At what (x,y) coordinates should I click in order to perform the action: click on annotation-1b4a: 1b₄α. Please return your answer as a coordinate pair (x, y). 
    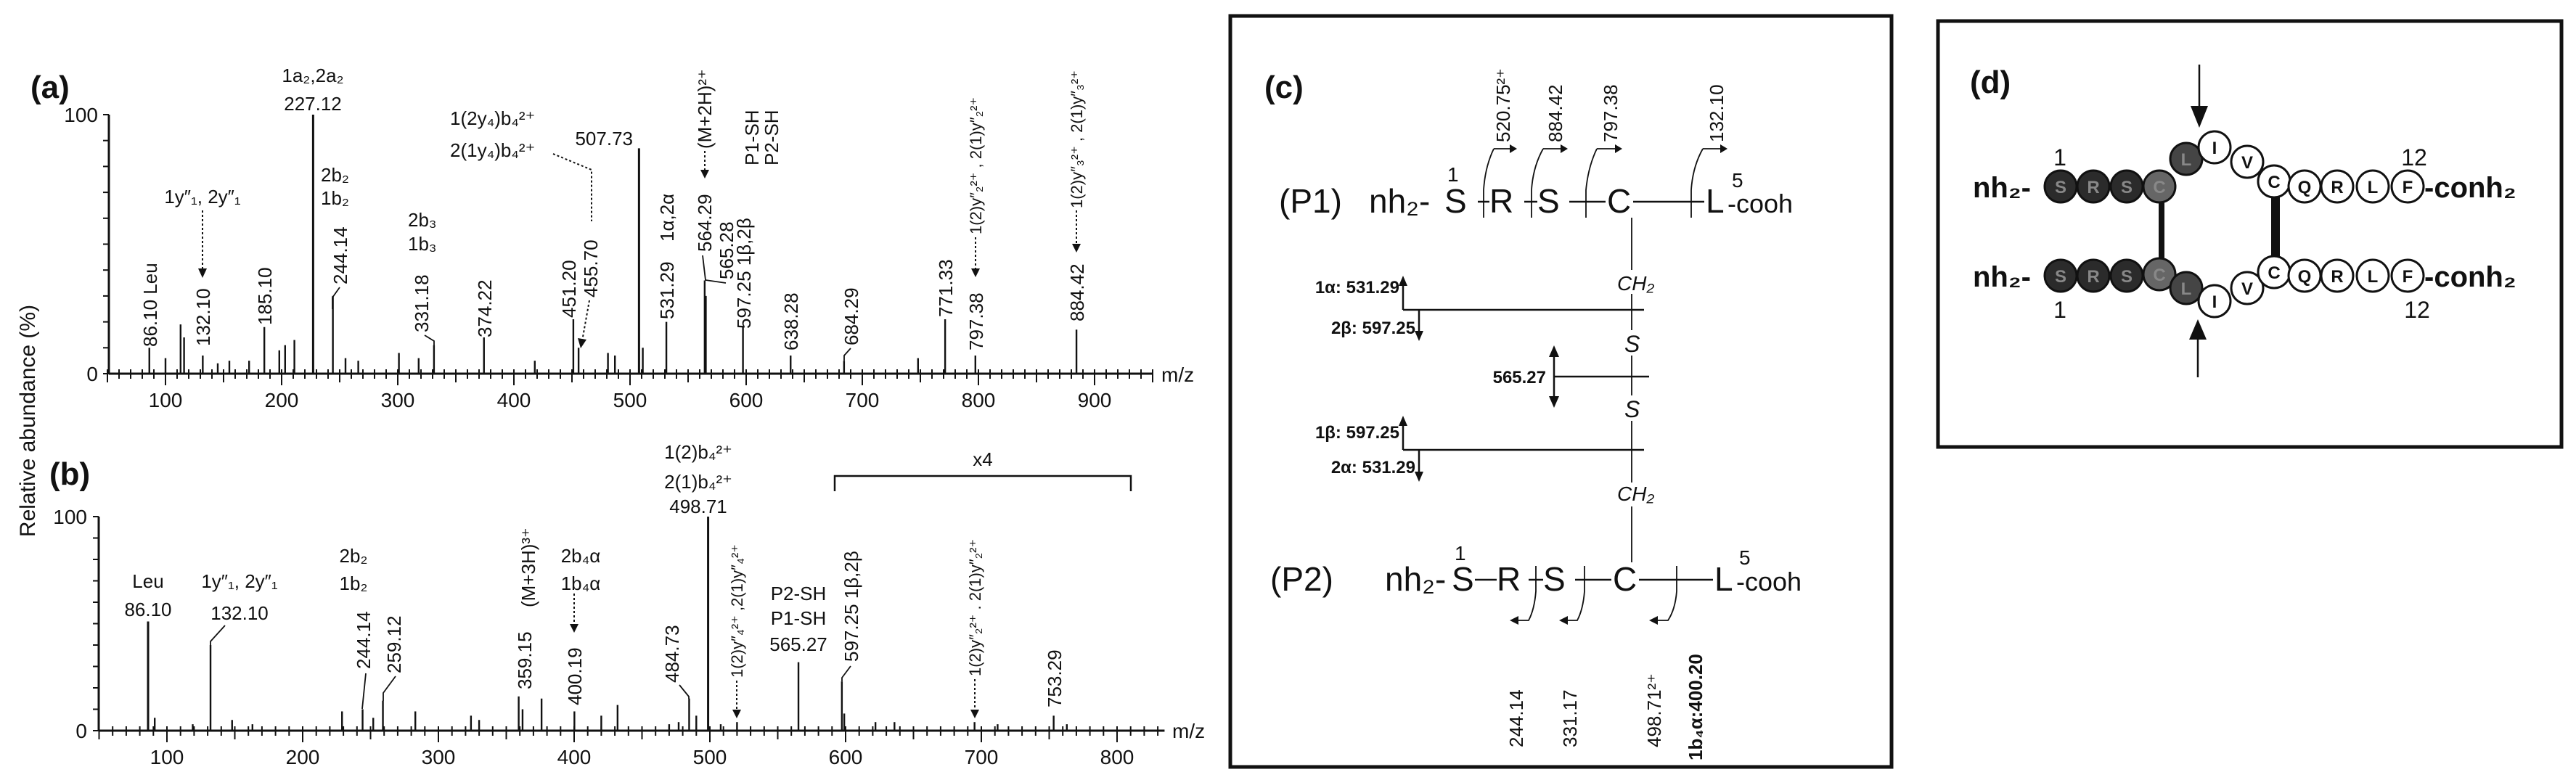
    Looking at the image, I should click on (581, 583).